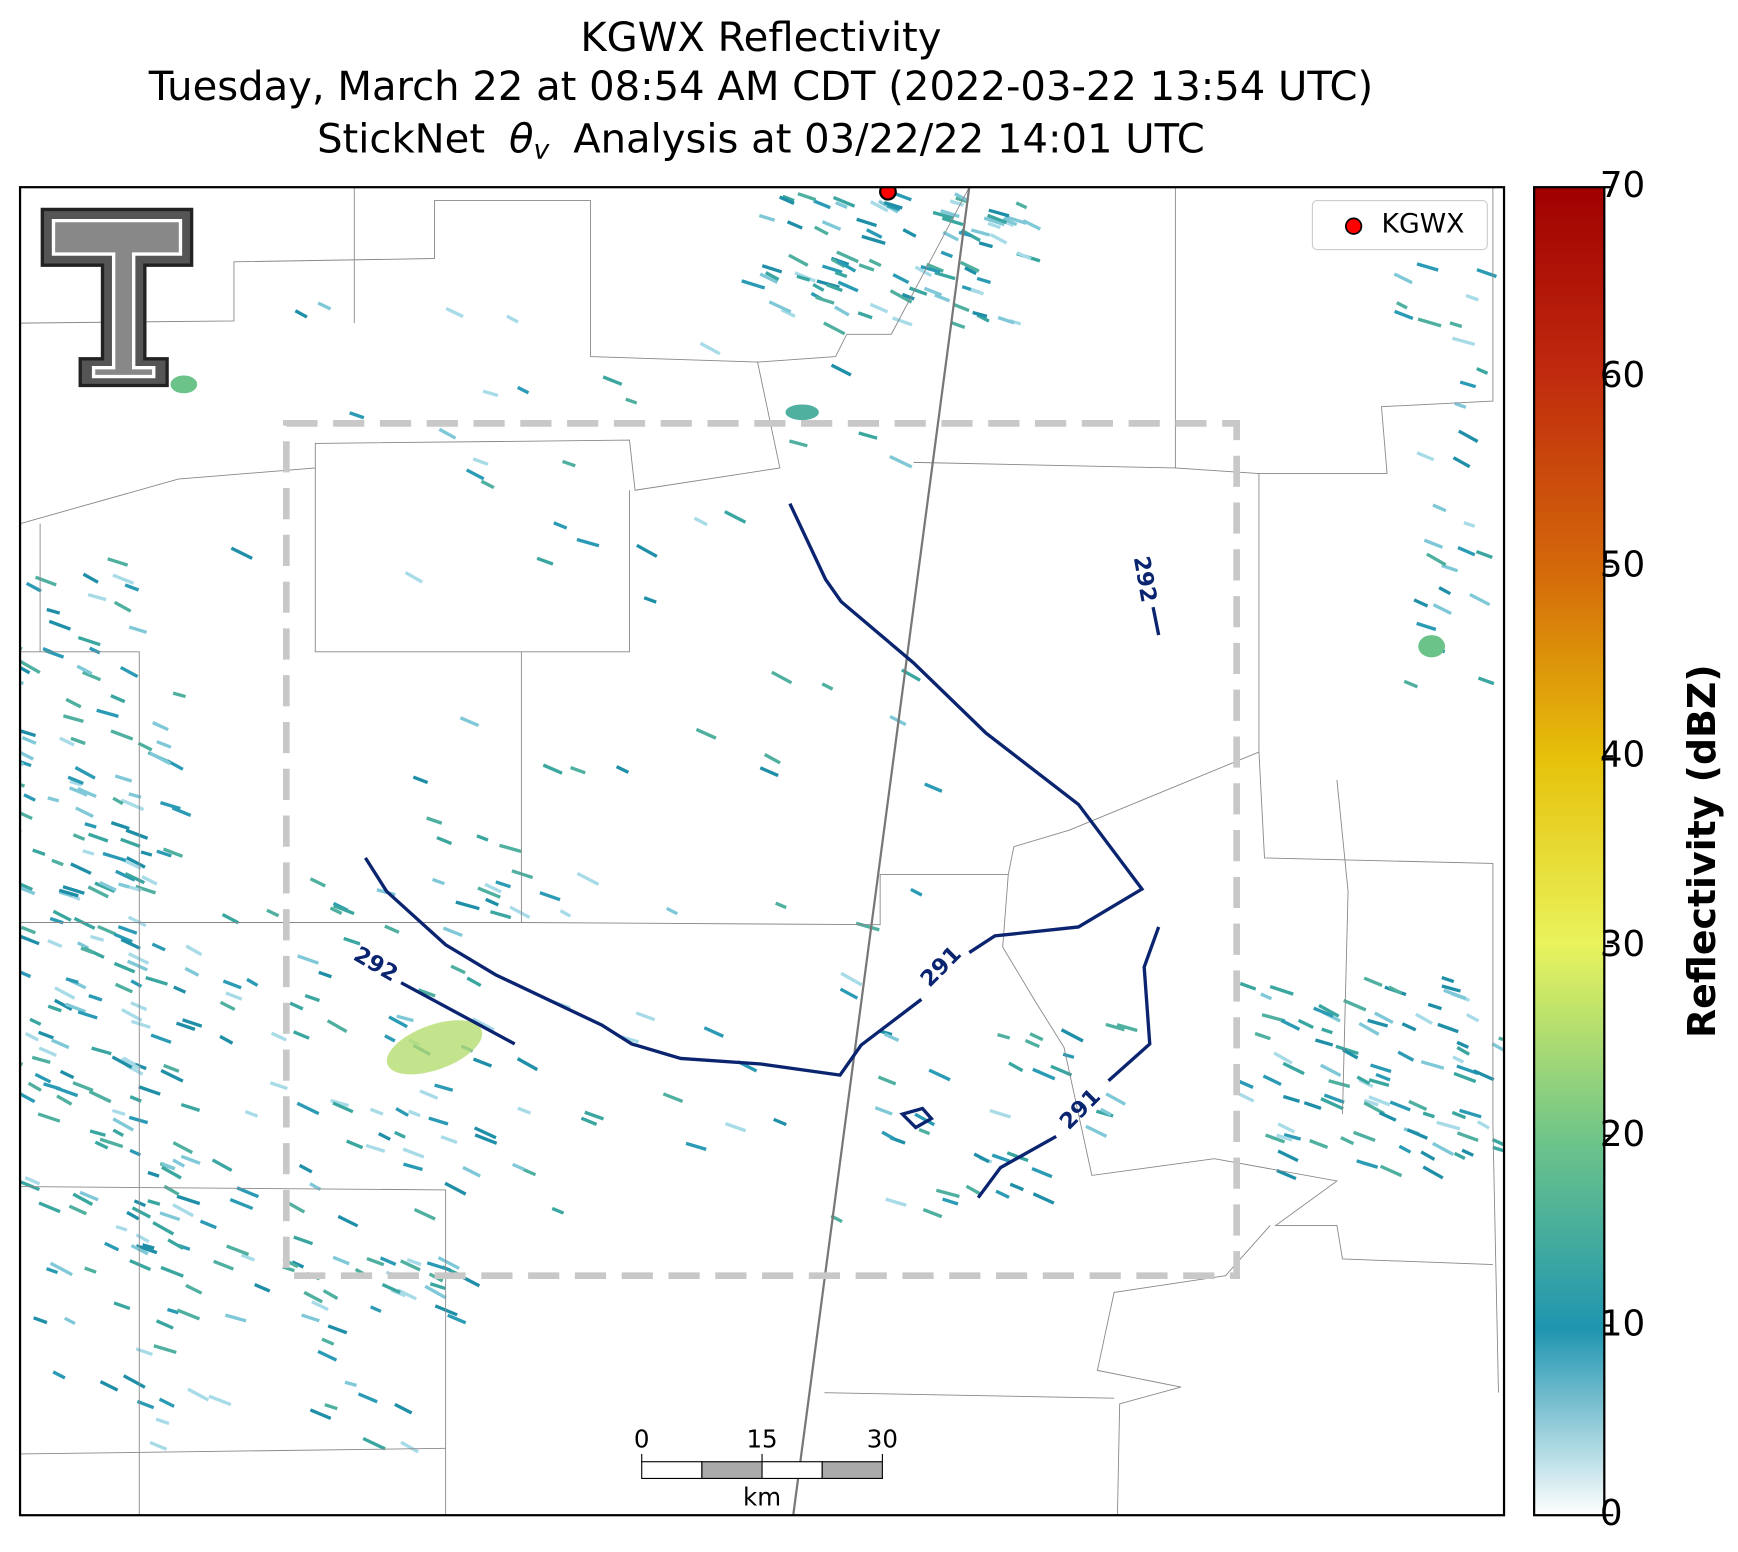  I want to click on colorbar-tick-label: 70, so click(1622, 185).